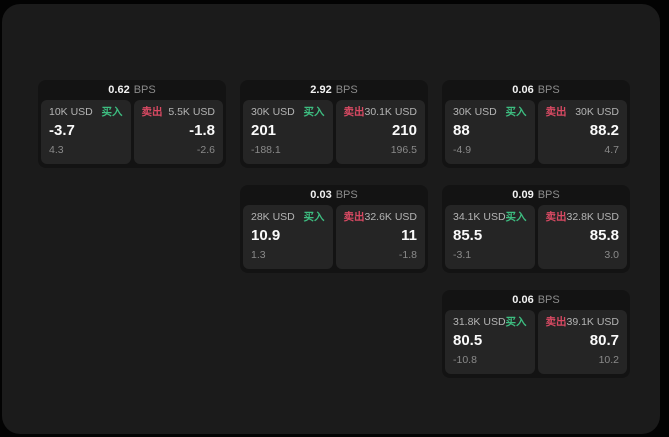 This screenshot has width=669, height=437. Describe the element at coordinates (334, 239) in the screenshot. I see `quote-body: 28K USD 买入 10.9 1.3 卖出 32.6K USD 11 -1.8` at that location.